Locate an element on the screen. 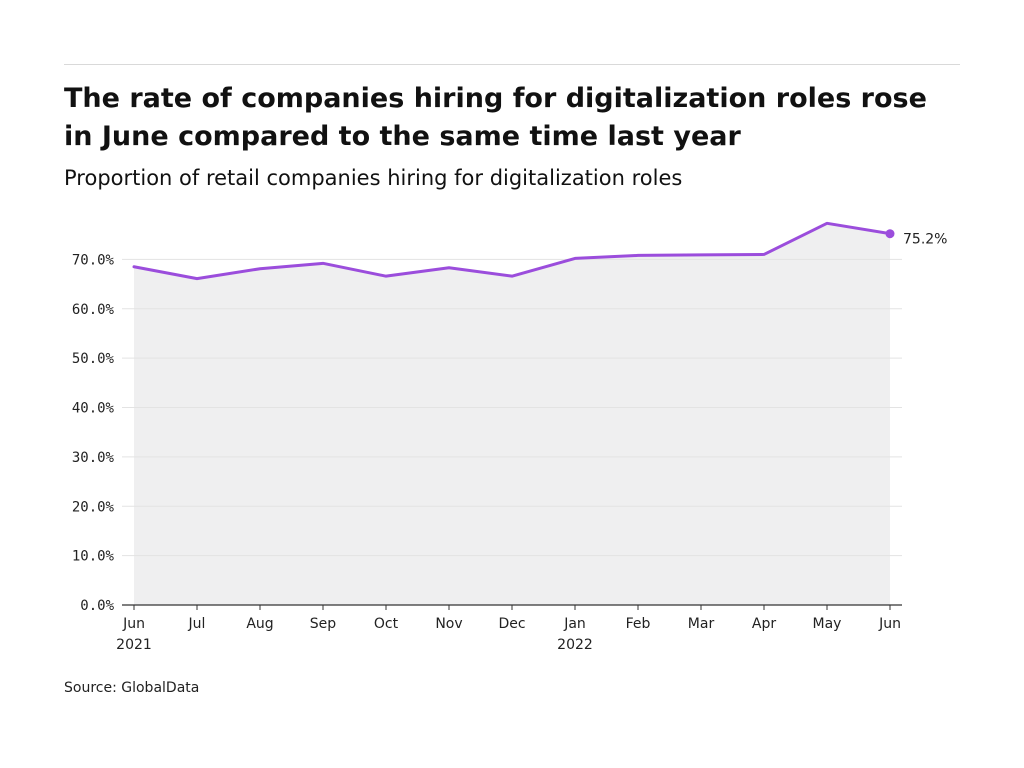 The width and height of the screenshot is (1024, 768). x-tick-label: Dec is located at coordinates (511, 624).